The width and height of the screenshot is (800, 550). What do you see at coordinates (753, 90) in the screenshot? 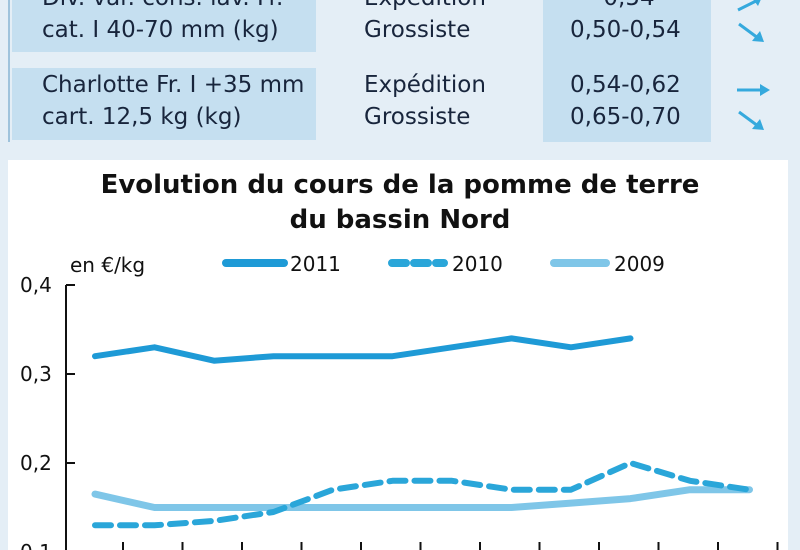
I see `trend-stable-icon` at bounding box center [753, 90].